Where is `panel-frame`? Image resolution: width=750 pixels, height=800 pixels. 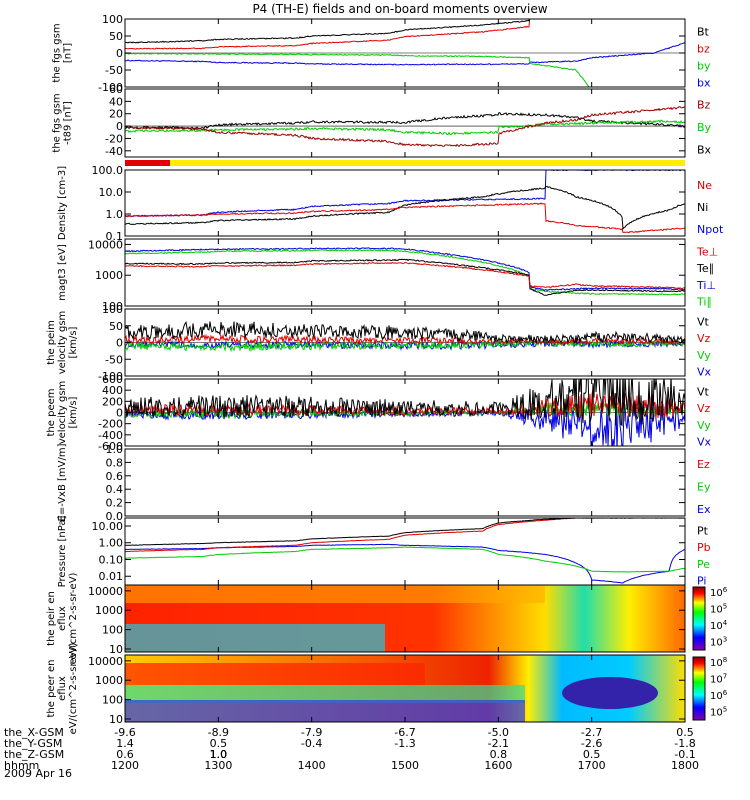
panel-frame is located at coordinates (405, 482).